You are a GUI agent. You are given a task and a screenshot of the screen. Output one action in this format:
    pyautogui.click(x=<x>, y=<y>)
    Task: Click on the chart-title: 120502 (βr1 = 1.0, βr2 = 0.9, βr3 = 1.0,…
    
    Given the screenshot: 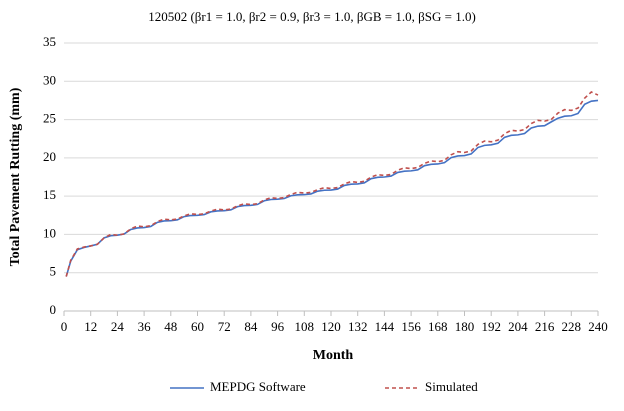 What is the action you would take?
    pyautogui.click(x=312, y=16)
    